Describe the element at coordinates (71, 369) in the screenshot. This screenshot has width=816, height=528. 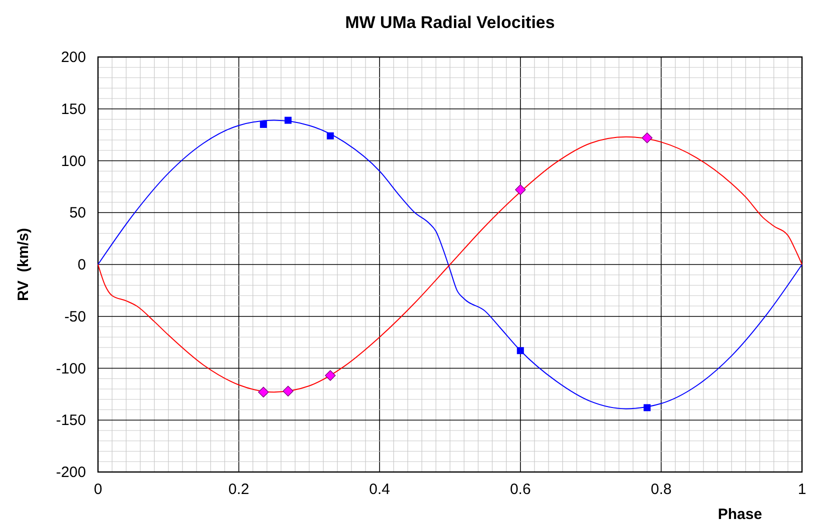
I see `y-tick-label: -100` at that location.